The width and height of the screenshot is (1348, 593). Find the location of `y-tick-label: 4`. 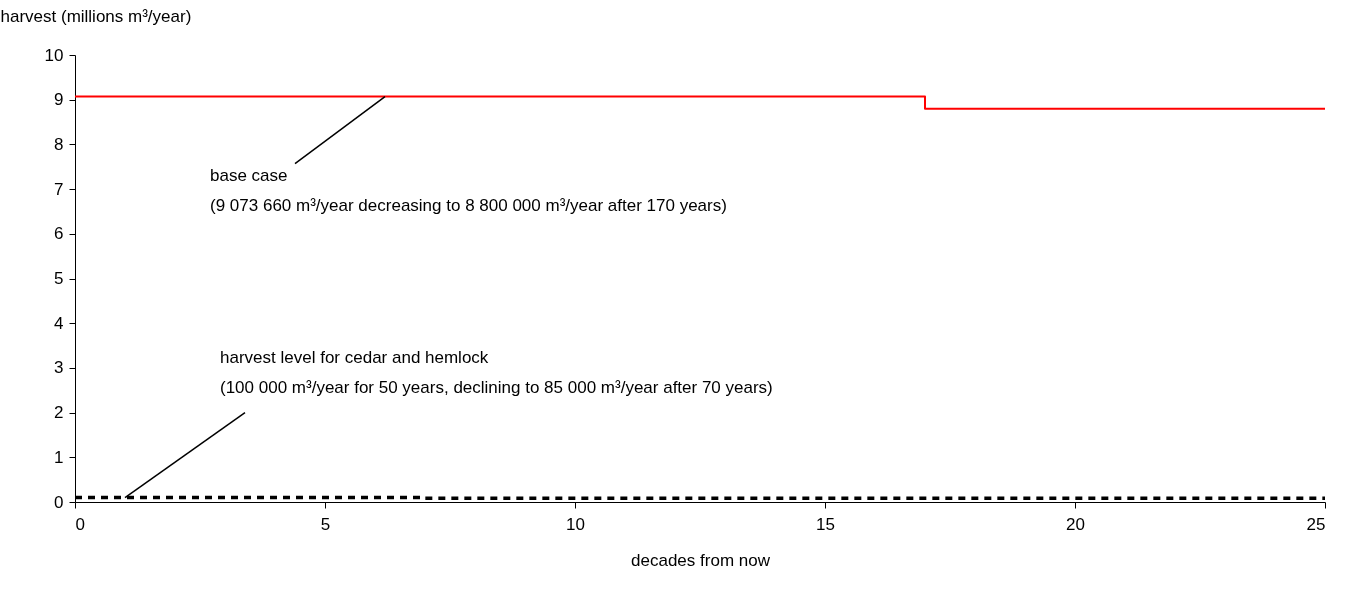

y-tick-label: 4 is located at coordinates (59, 323).